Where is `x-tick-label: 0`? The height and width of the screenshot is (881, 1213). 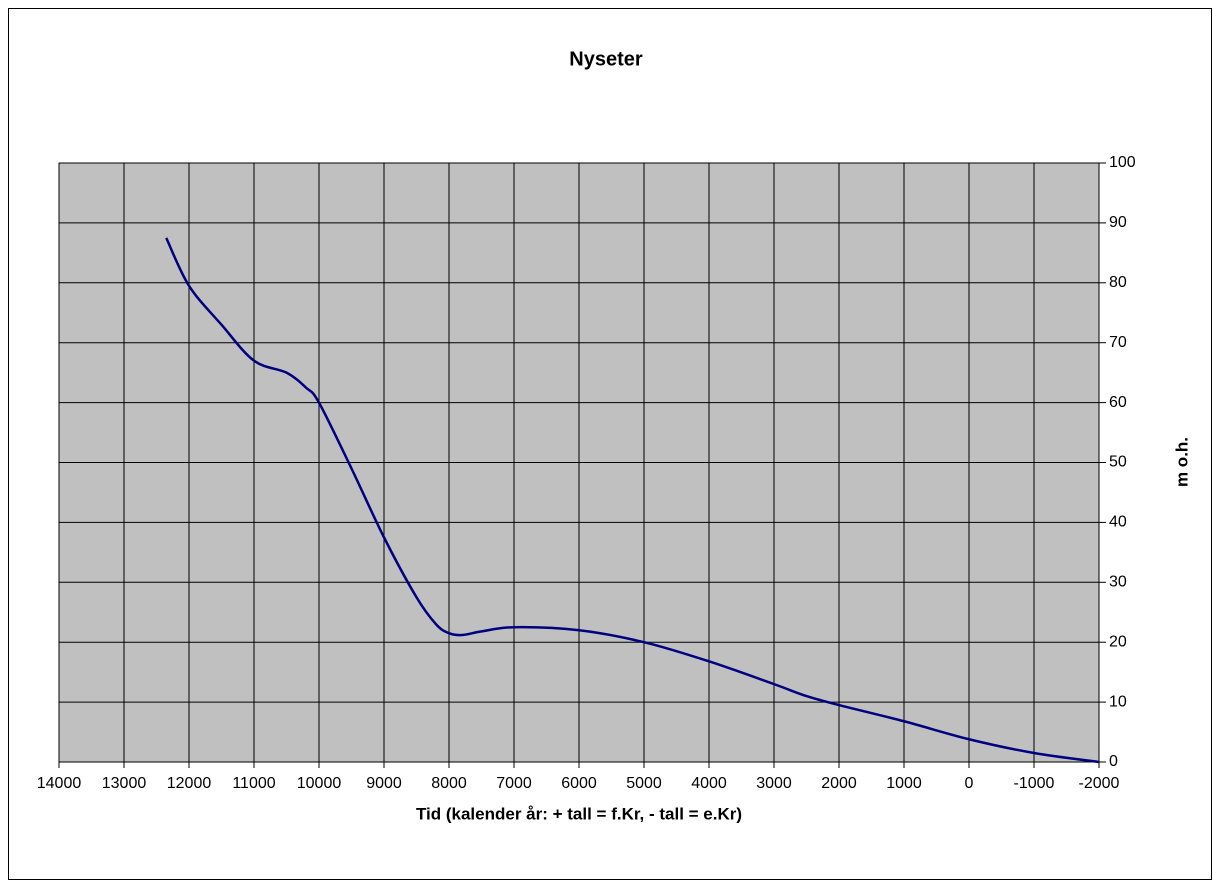
x-tick-label: 0 is located at coordinates (969, 783).